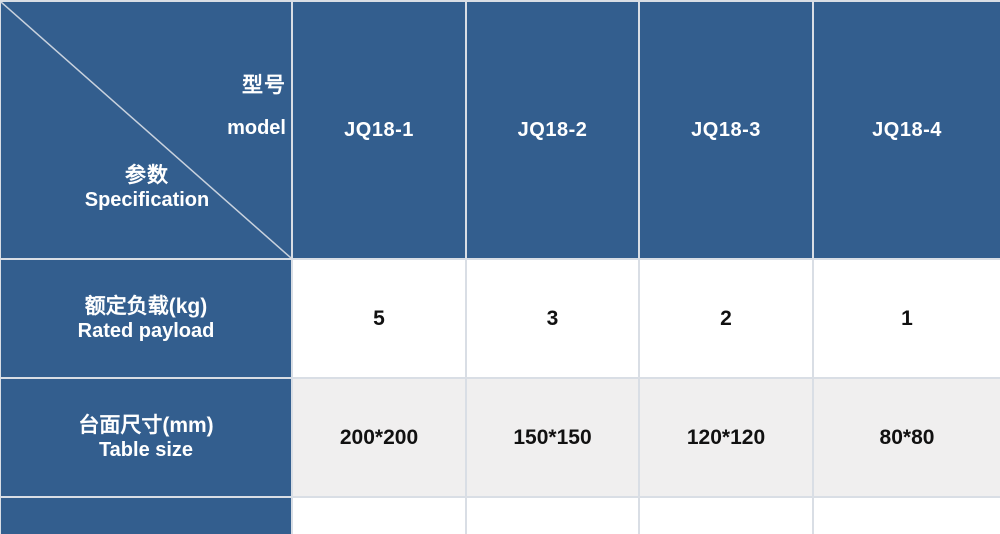 This screenshot has width=1000, height=534. I want to click on column-header-jq18-1: JQ18-1, so click(379, 130).